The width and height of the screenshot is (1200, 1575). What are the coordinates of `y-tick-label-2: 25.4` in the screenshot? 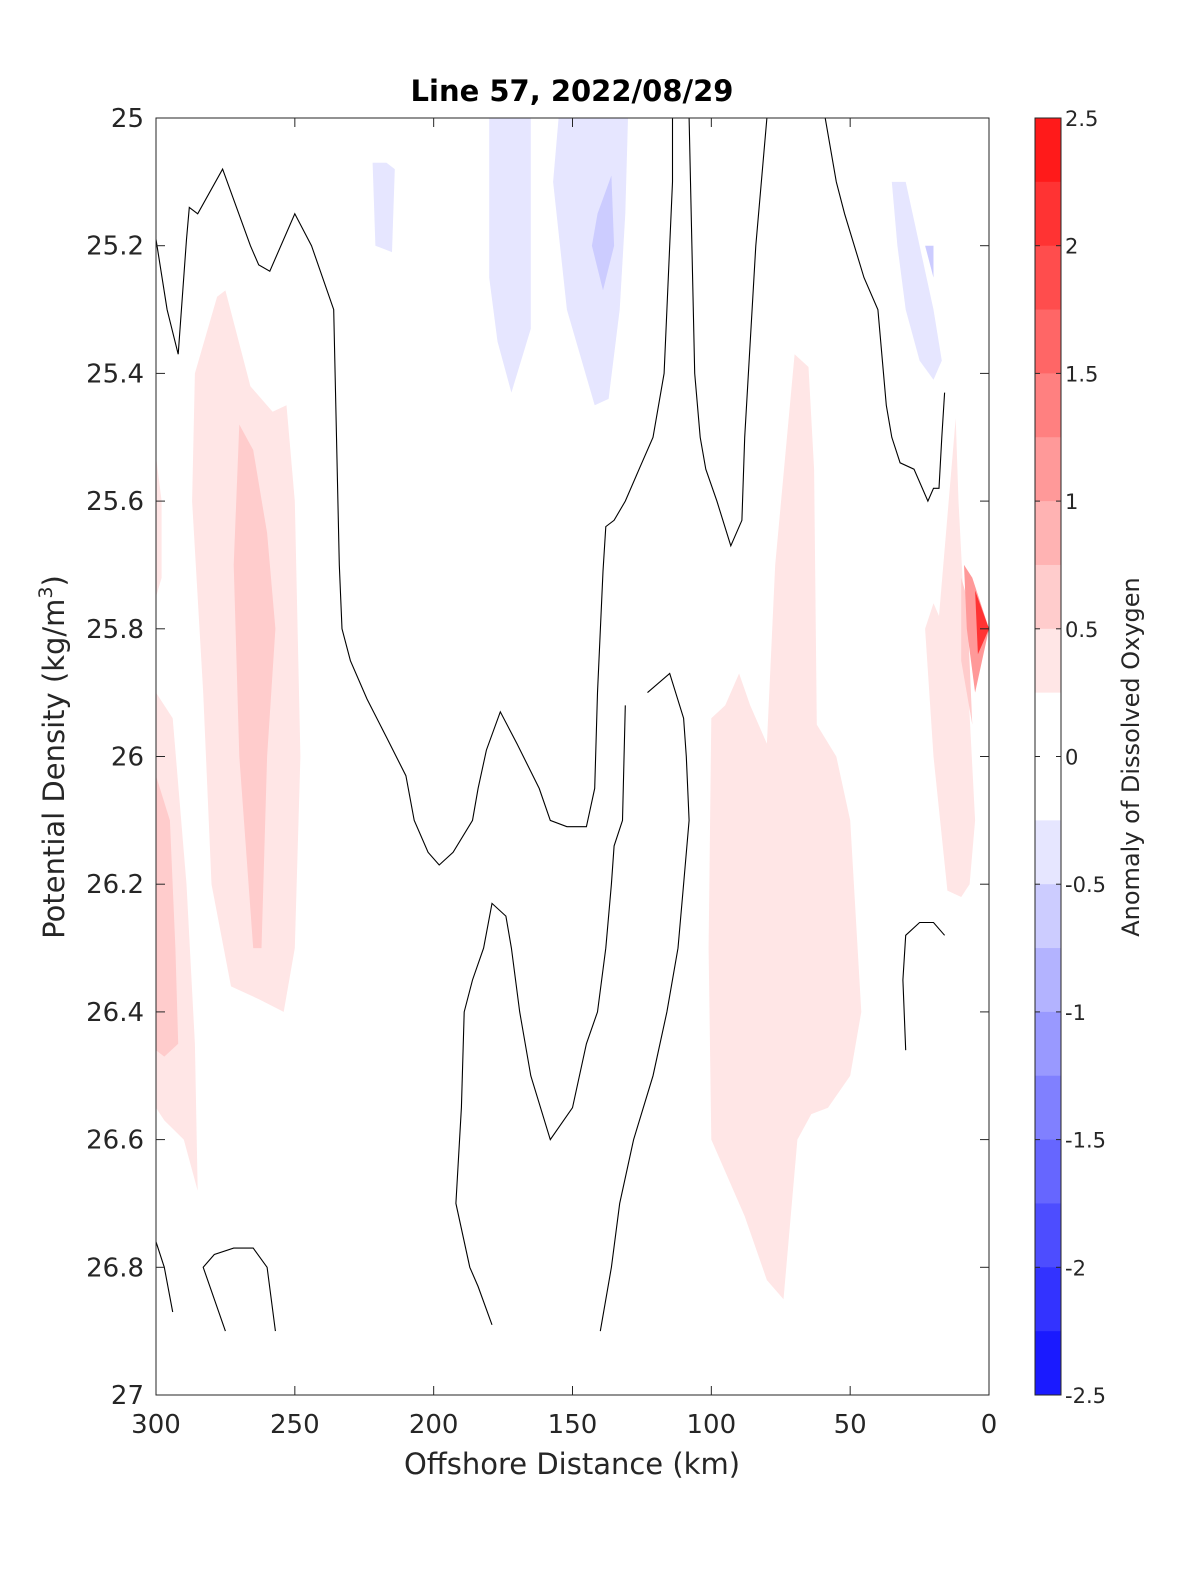 It's located at (115, 374).